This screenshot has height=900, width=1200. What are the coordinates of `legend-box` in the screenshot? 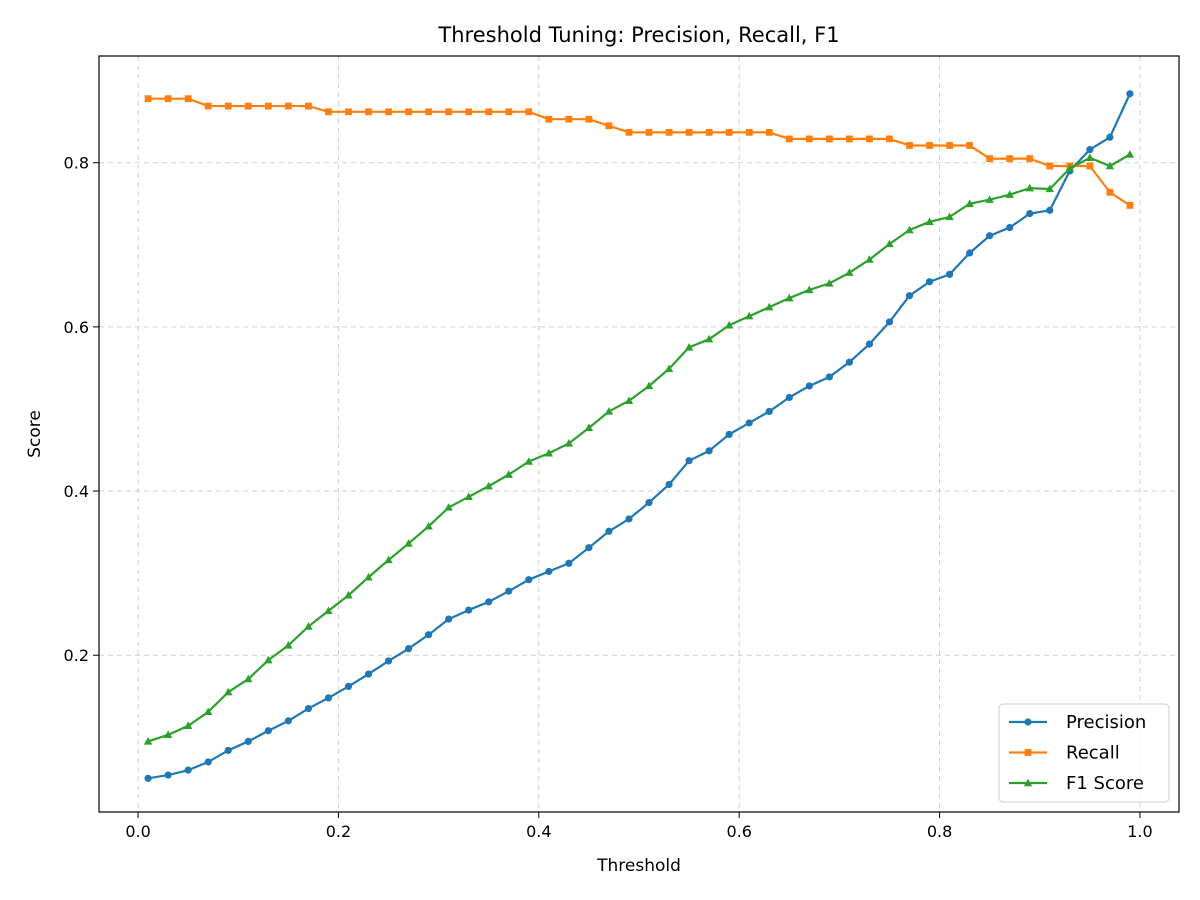 It's located at (1084, 753).